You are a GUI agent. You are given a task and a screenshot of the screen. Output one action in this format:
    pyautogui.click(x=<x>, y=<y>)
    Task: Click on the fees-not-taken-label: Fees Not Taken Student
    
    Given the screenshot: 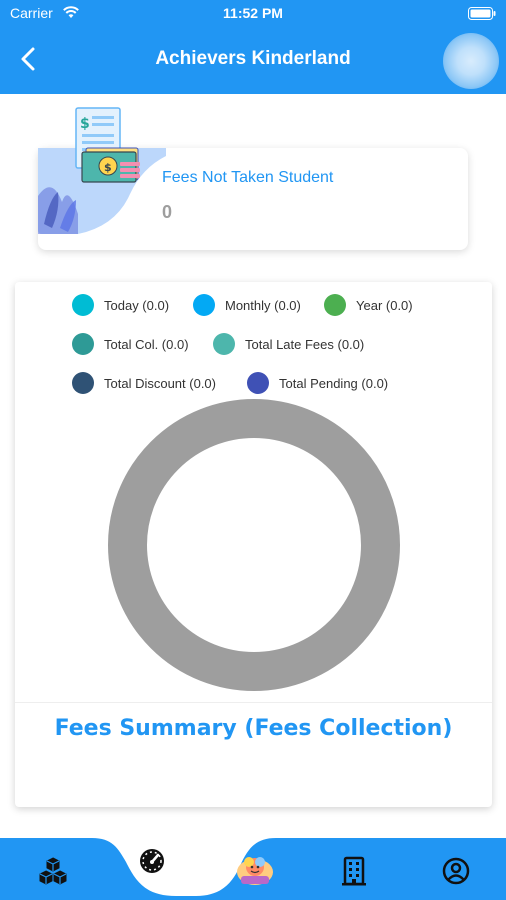 What is the action you would take?
    pyautogui.click(x=248, y=177)
    